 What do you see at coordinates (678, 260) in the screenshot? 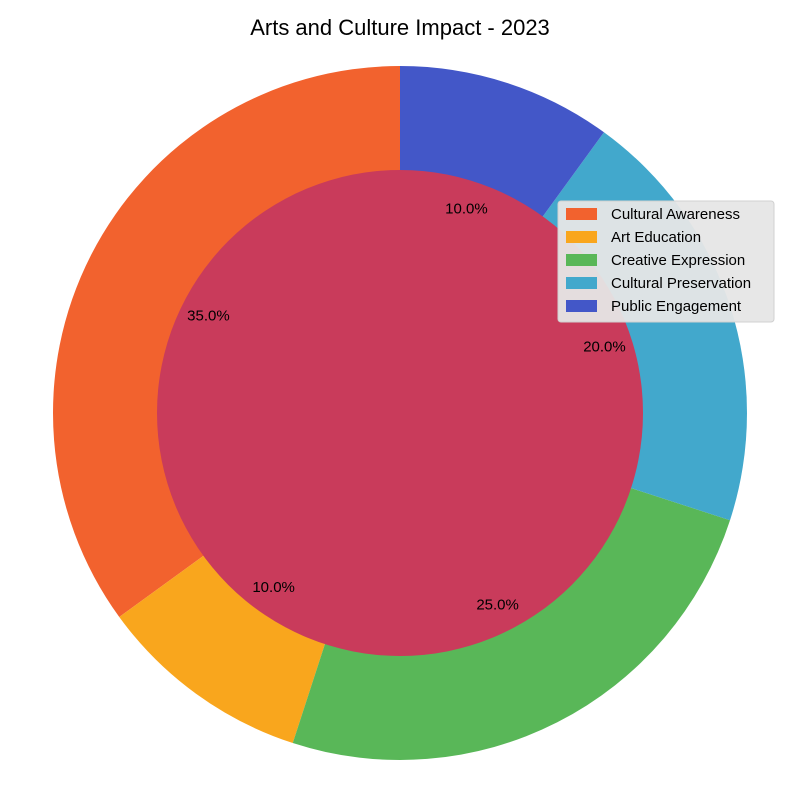
I see `legend-label: Creative Expression` at bounding box center [678, 260].